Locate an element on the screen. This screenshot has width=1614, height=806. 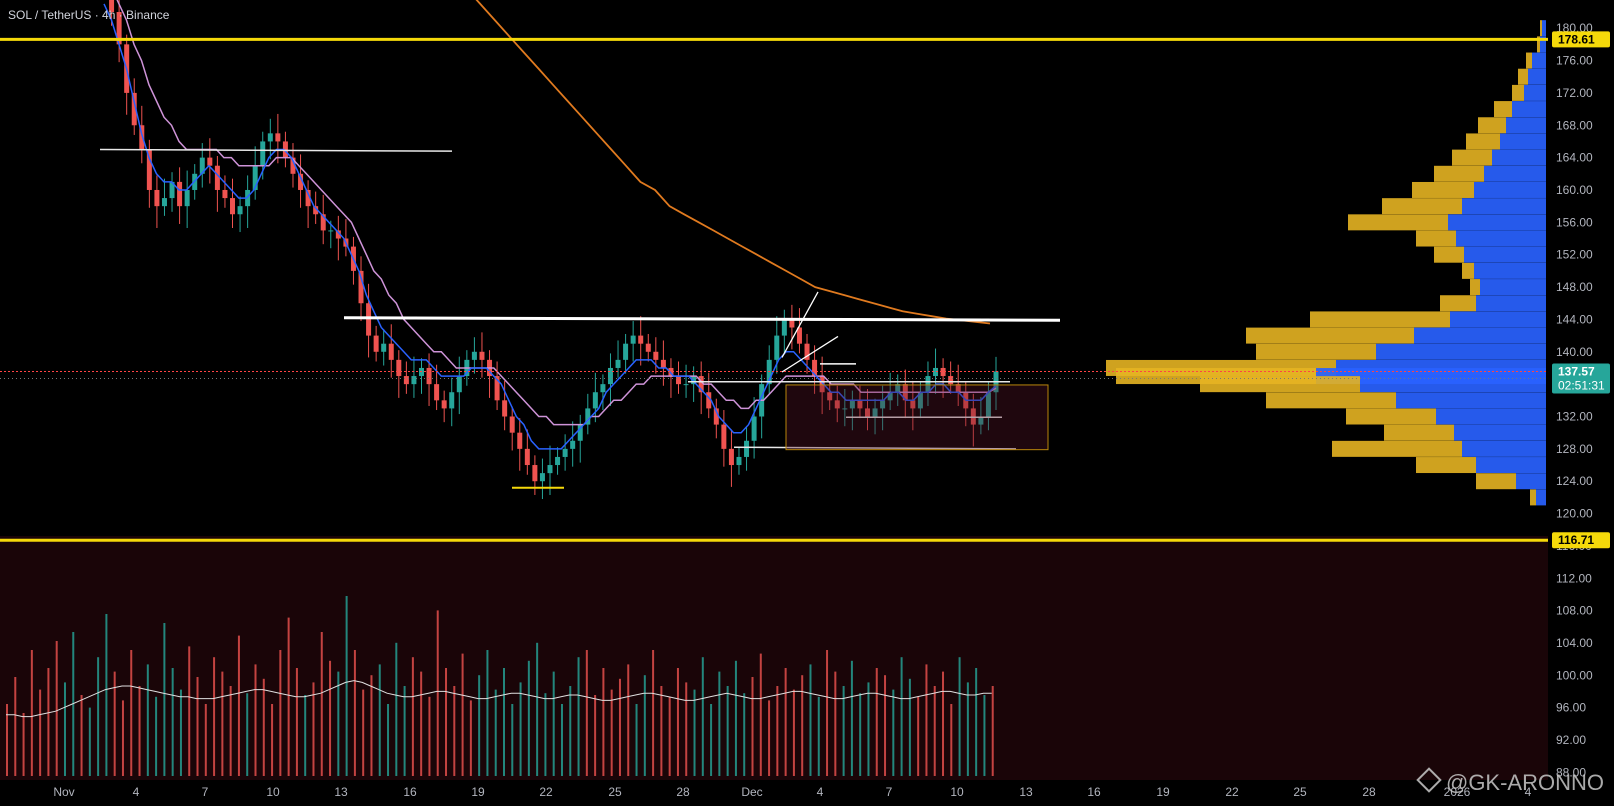
price-tick-label: 148.00 is located at coordinates (1574, 287).